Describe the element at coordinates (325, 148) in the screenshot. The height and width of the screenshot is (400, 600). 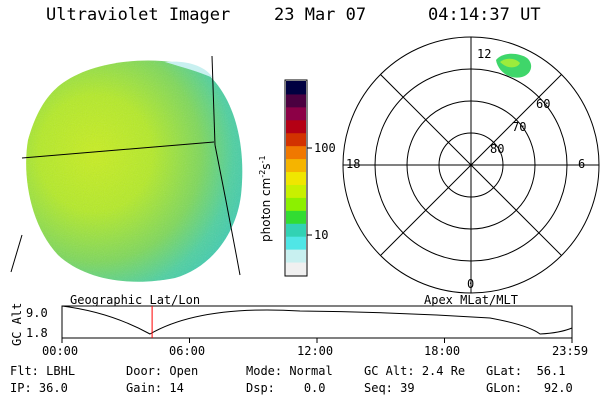
I see `colorbar-label-100: 100` at that location.